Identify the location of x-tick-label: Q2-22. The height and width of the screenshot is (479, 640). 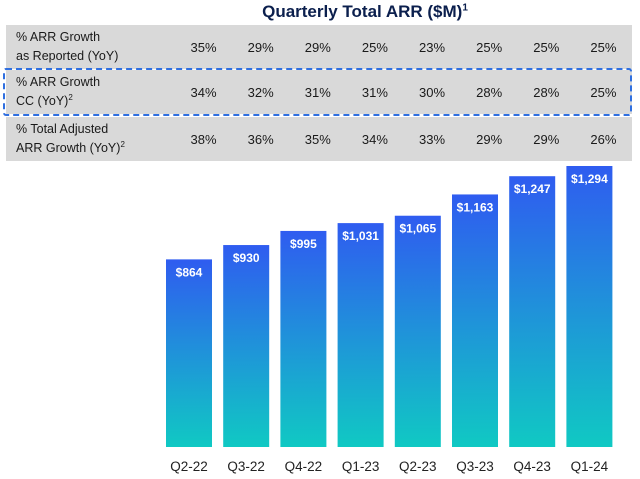
(189, 466).